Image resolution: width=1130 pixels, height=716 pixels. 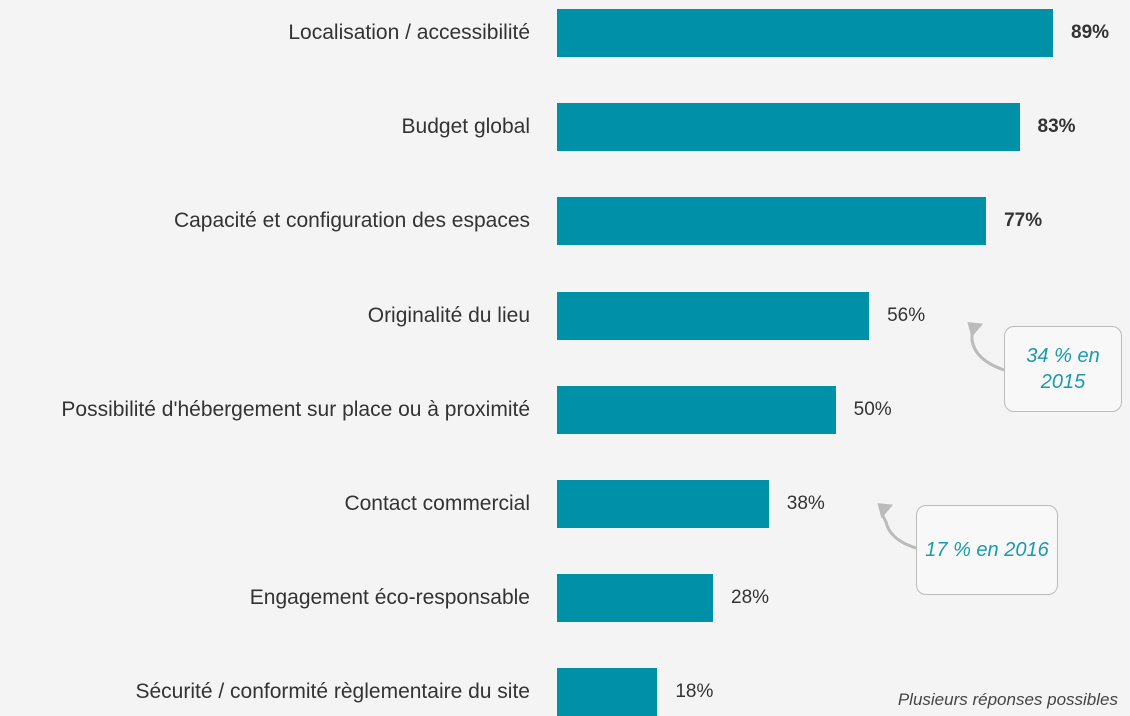 I want to click on category-label: Budget global, so click(x=465, y=127).